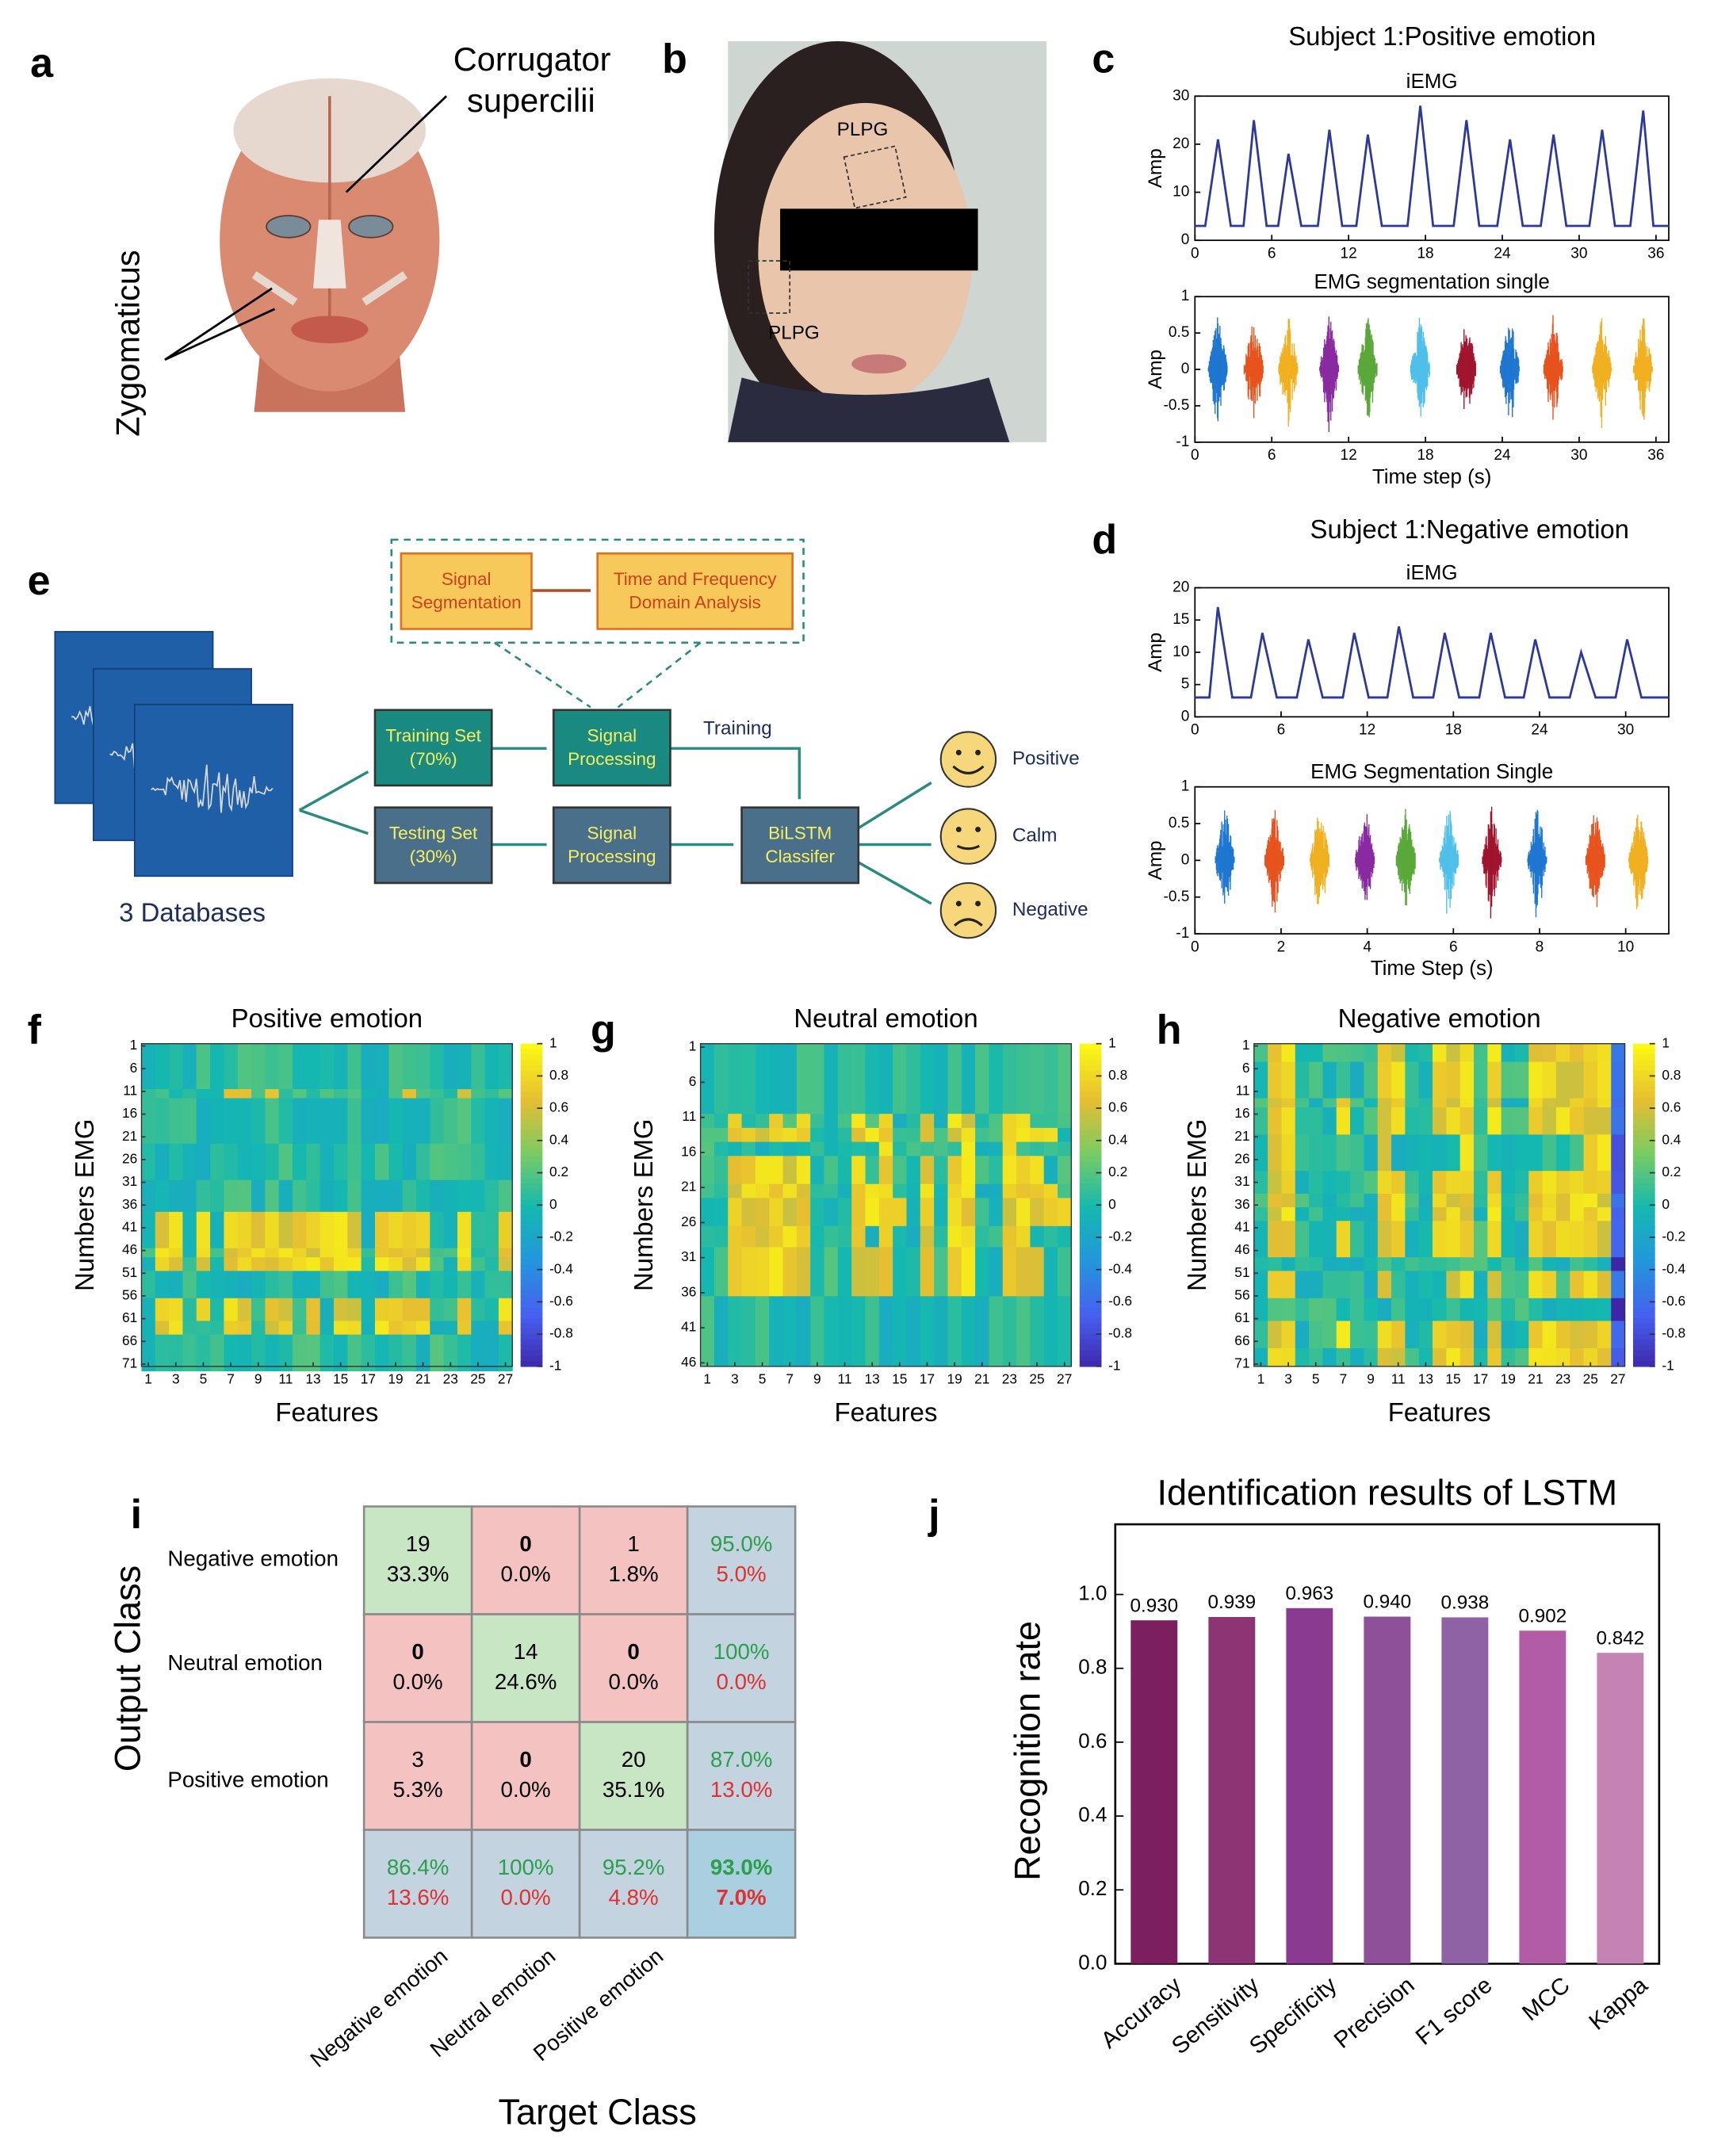  I want to click on y-tick-label: 36, so click(688, 1291).